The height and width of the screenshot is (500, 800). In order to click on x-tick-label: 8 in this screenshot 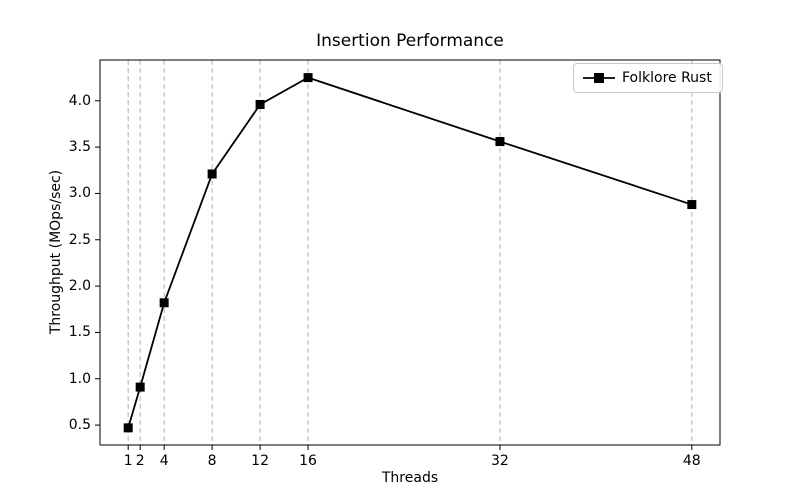, I will do `click(212, 461)`.